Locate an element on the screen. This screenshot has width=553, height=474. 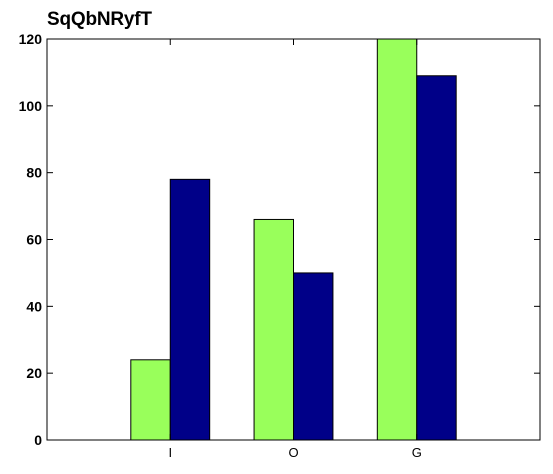
y-tick-label: 60 is located at coordinates (34, 240).